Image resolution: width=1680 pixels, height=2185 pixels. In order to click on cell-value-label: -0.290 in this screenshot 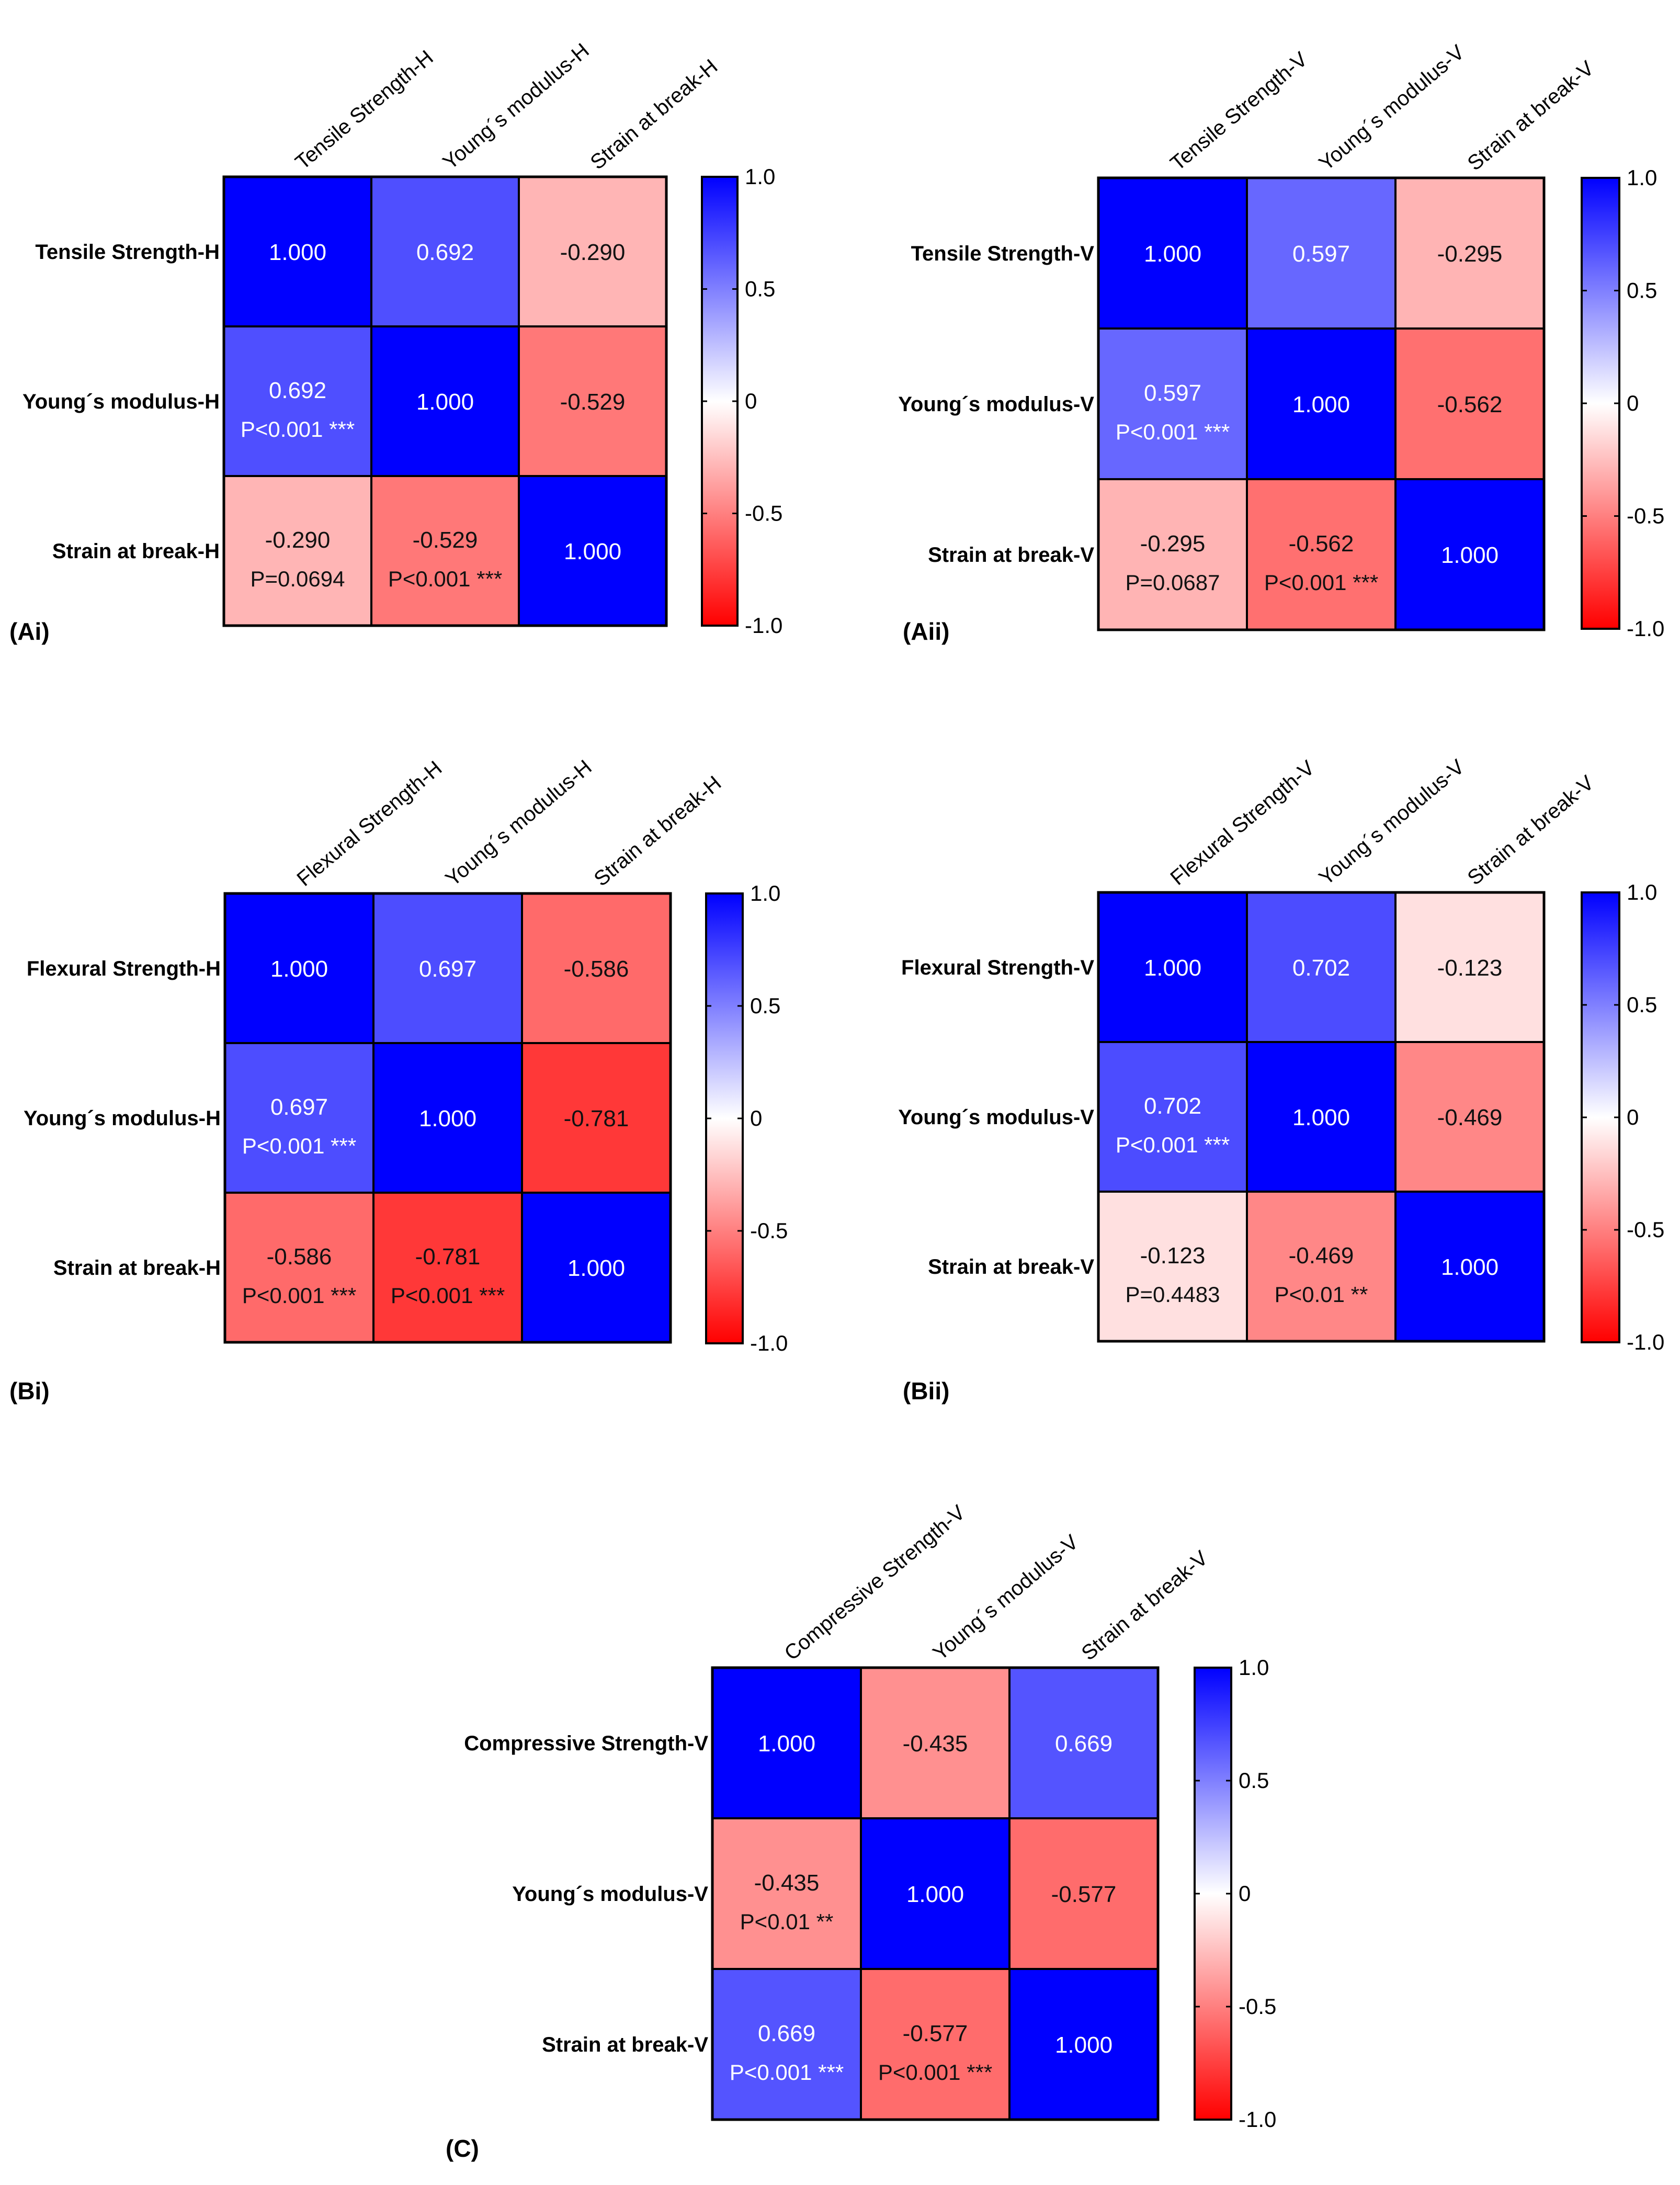, I will do `click(298, 540)`.